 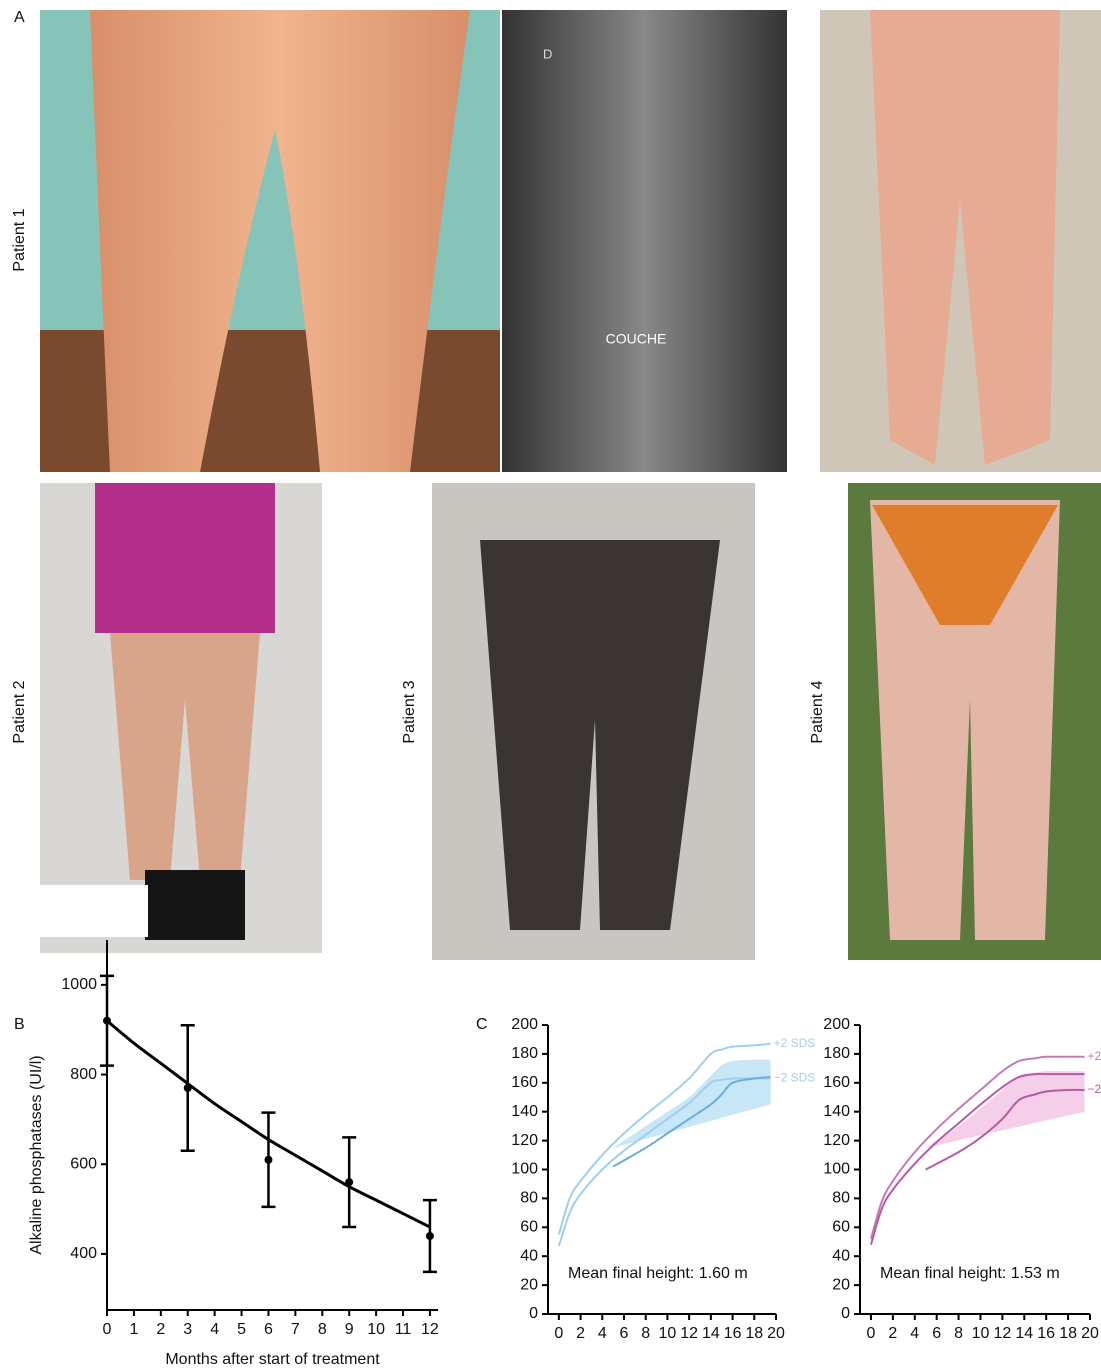 I want to click on series-label: −2, so click(x=1094, y=1089).